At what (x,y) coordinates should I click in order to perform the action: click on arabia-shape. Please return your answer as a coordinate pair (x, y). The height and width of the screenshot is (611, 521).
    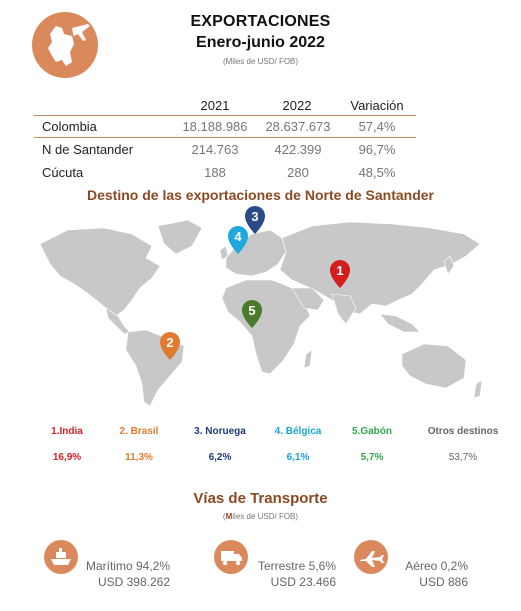
    Looking at the image, I should click on (308, 299).